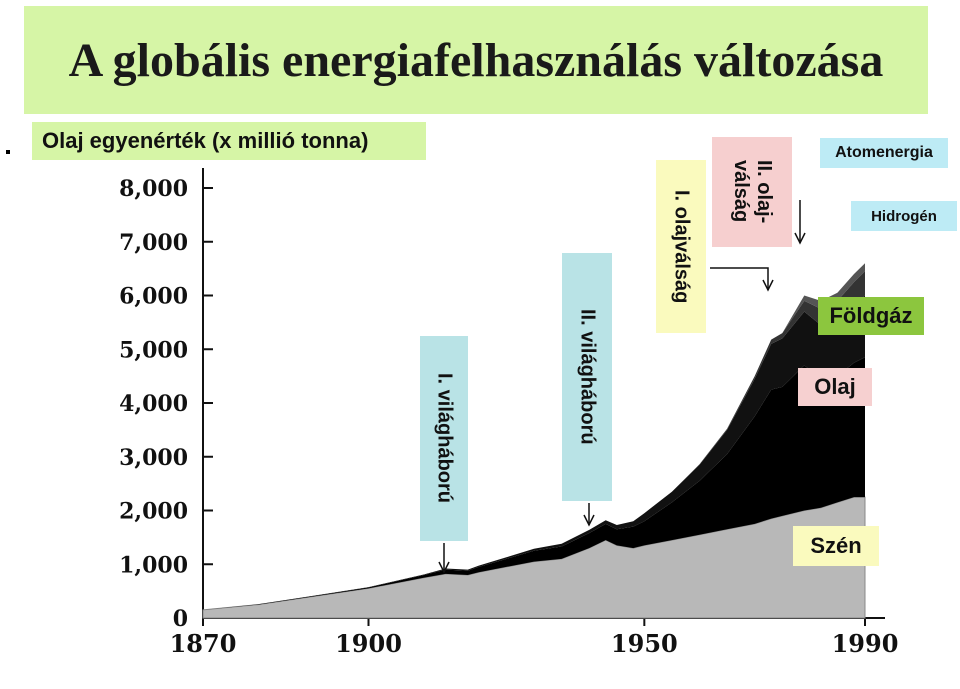 The image size is (960, 689). What do you see at coordinates (739, 278) in the screenshot?
I see `oil-crisis-1-arrow` at bounding box center [739, 278].